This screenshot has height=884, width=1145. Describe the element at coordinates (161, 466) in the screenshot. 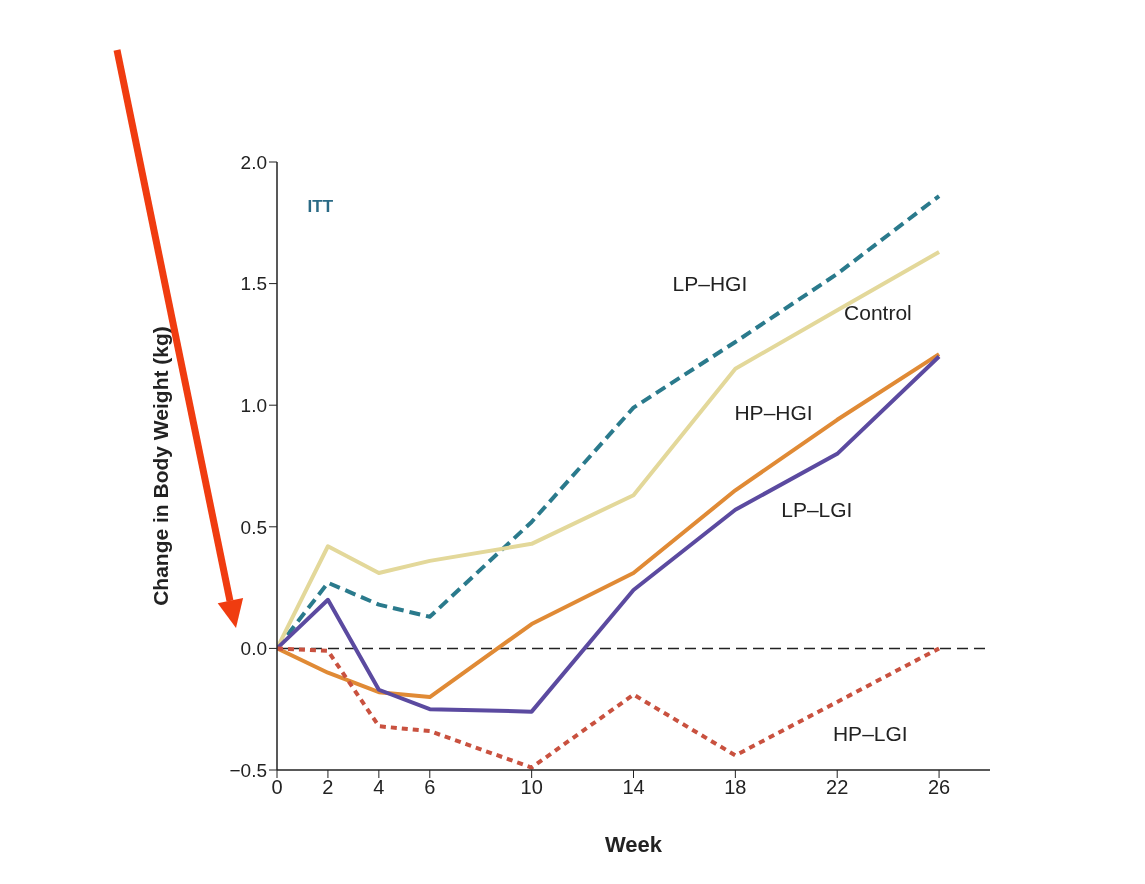

I see `y-axis-title: Change in Body Weight (kg)` at that location.